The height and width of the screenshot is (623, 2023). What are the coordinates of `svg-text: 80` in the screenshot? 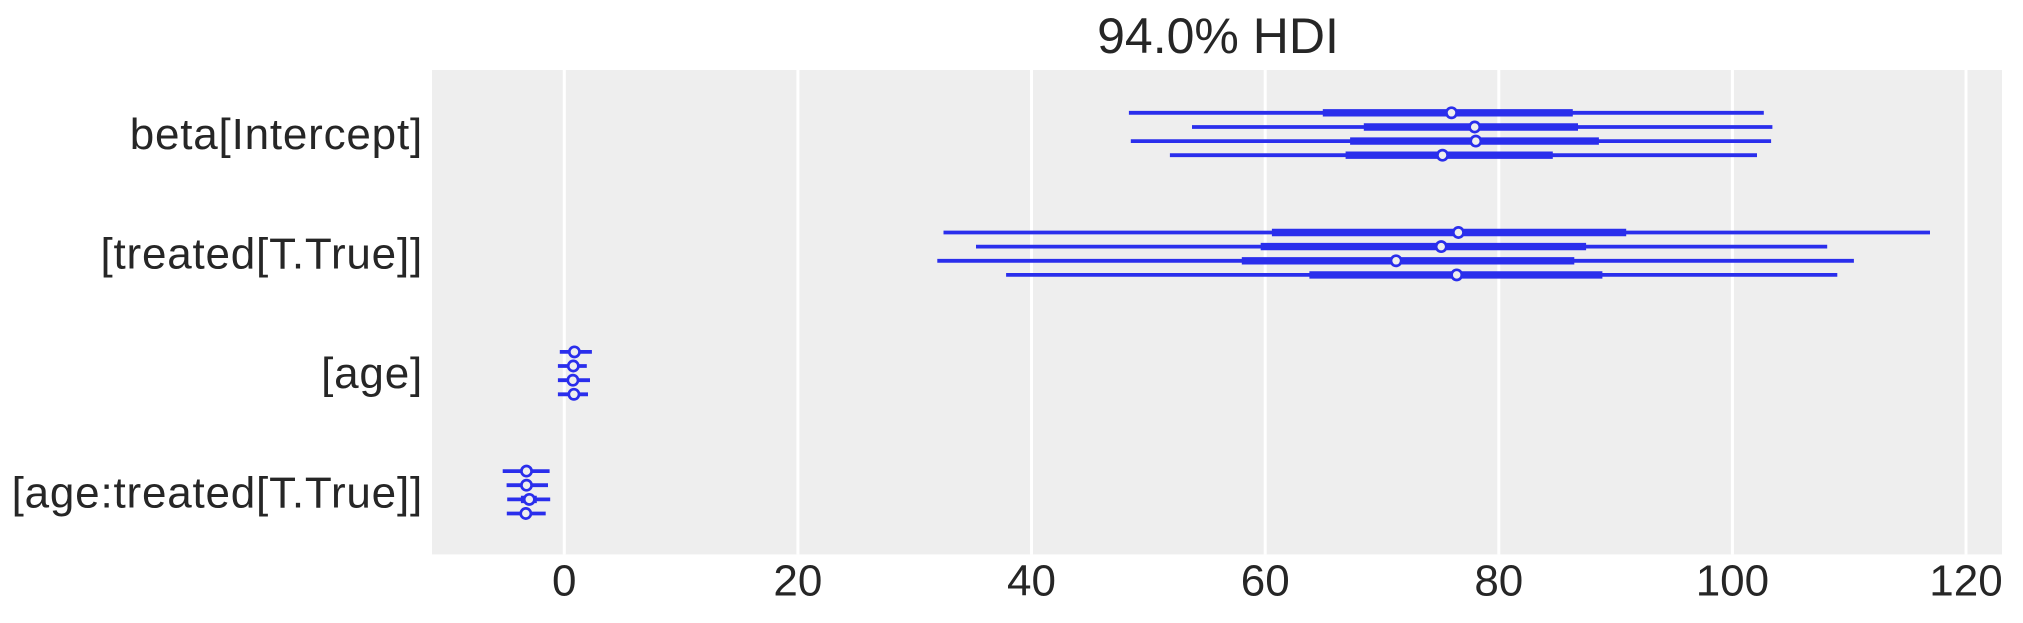 It's located at (1498, 581).